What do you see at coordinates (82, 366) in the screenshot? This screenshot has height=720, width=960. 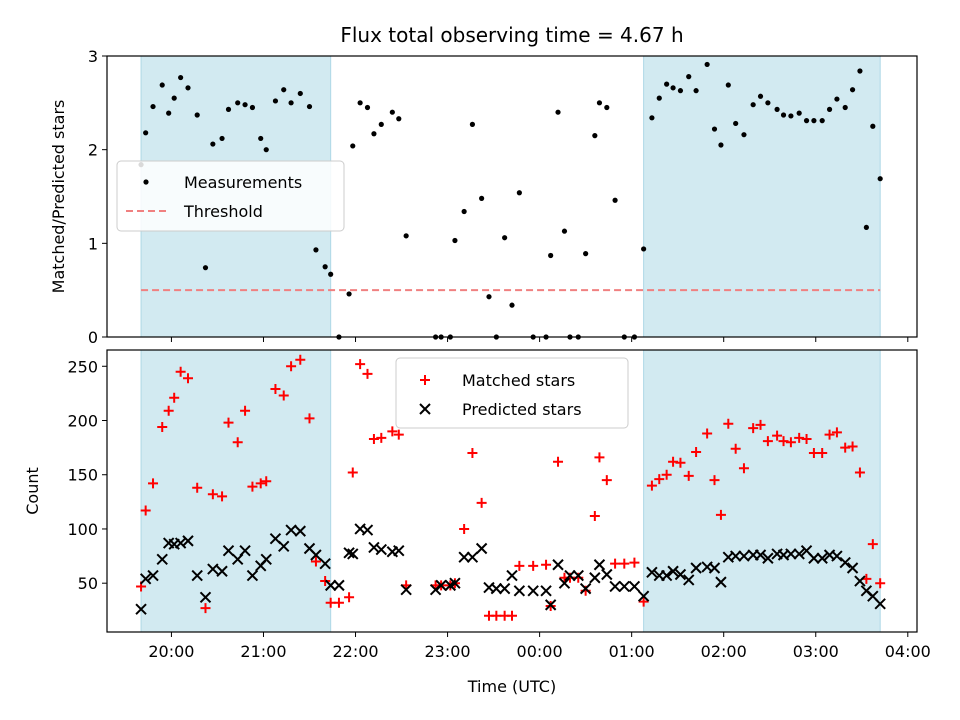 I see `y-tick-label: 250` at bounding box center [82, 366].